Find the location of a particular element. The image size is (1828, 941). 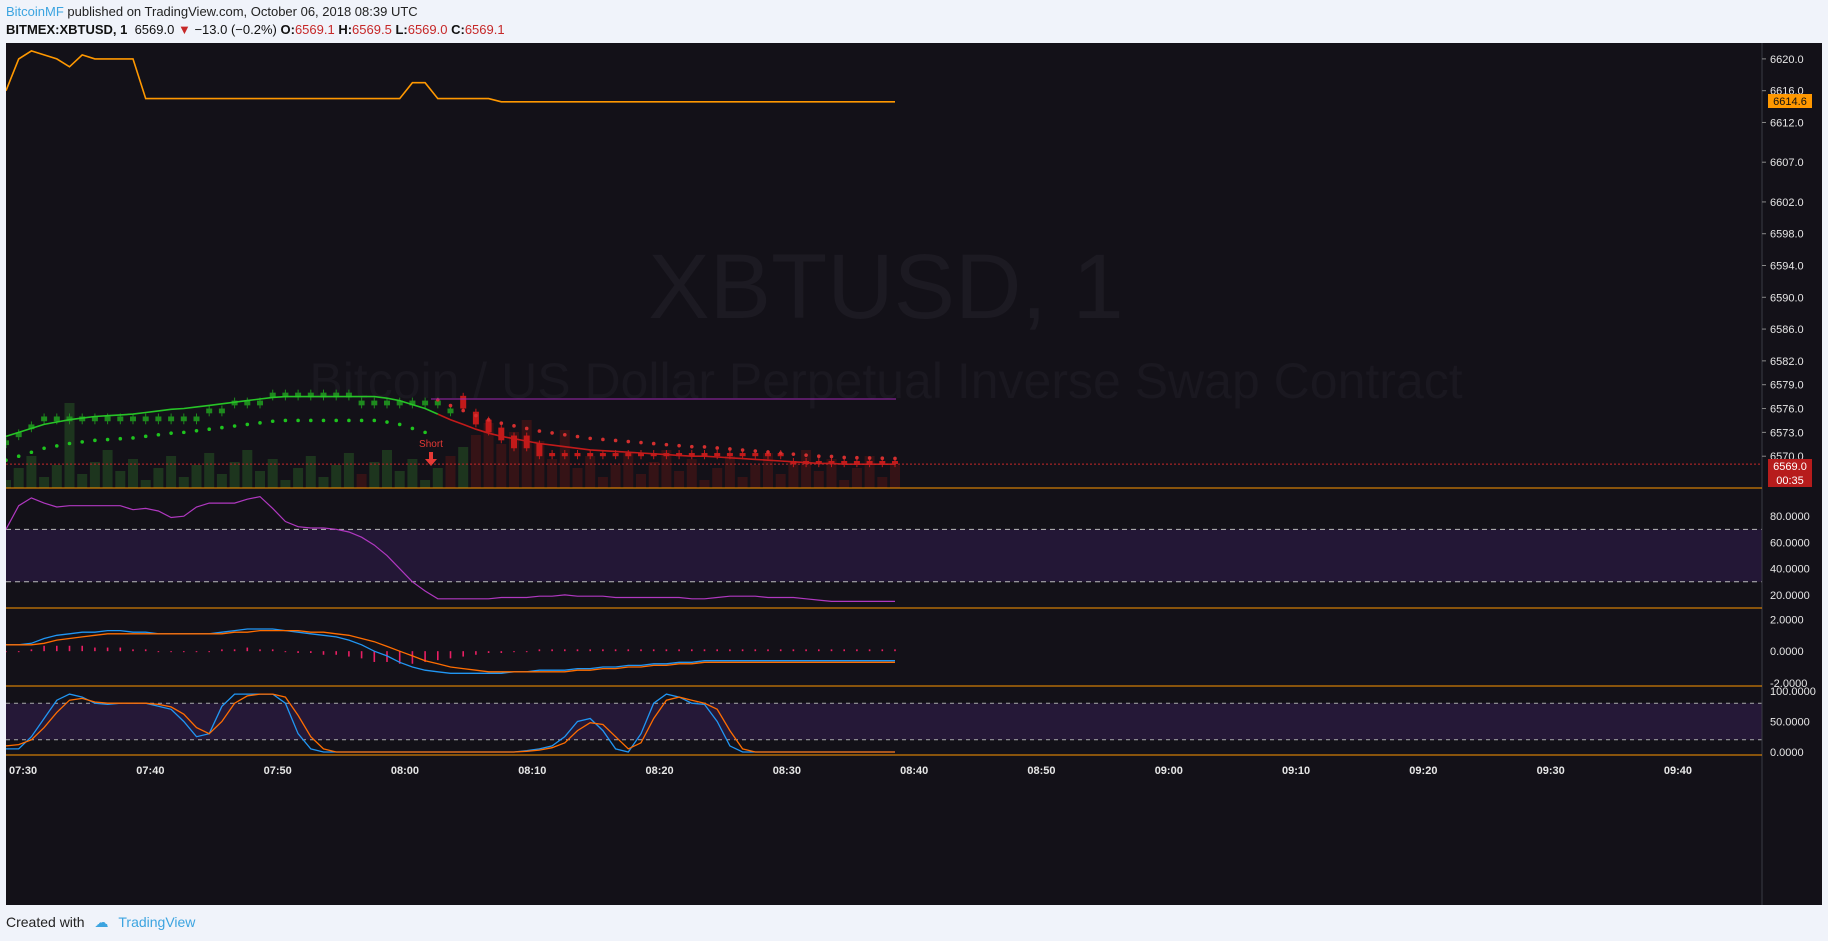

price-tick-label: 6612.0 is located at coordinates (1787, 123).